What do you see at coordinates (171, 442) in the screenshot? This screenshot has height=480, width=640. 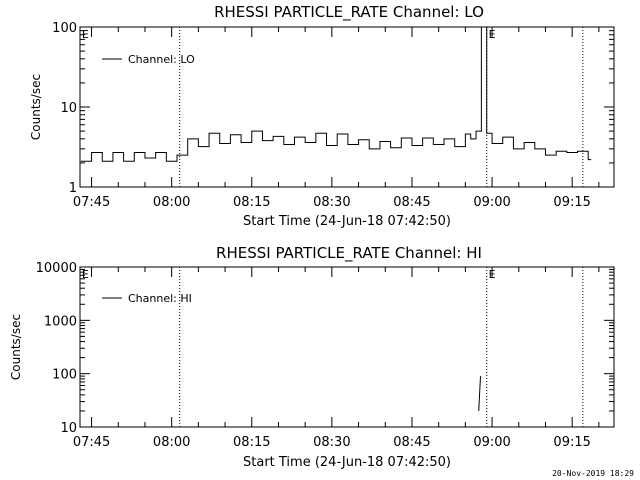 I see `hi-x-tick-label: 08:00` at bounding box center [171, 442].